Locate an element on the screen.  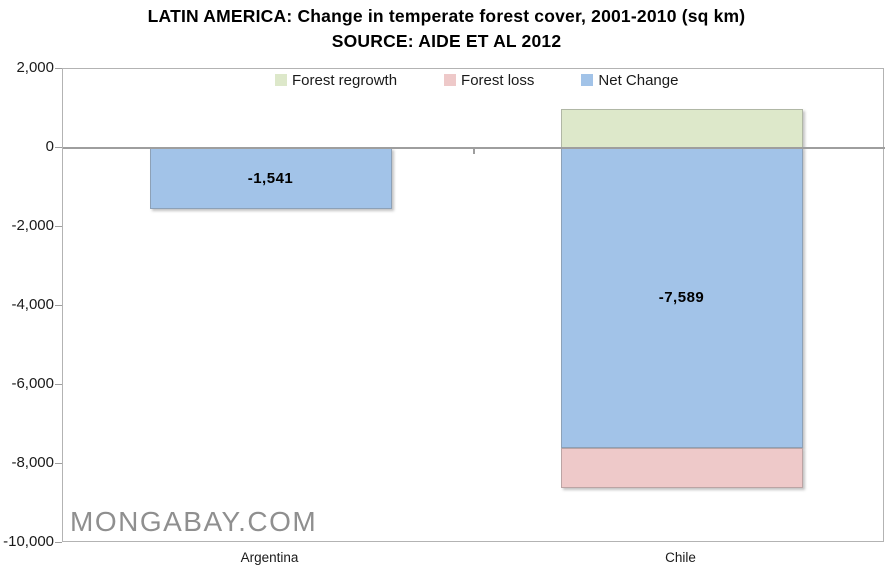
bar-segment-chile-forest-regrowth is located at coordinates (681, 128).